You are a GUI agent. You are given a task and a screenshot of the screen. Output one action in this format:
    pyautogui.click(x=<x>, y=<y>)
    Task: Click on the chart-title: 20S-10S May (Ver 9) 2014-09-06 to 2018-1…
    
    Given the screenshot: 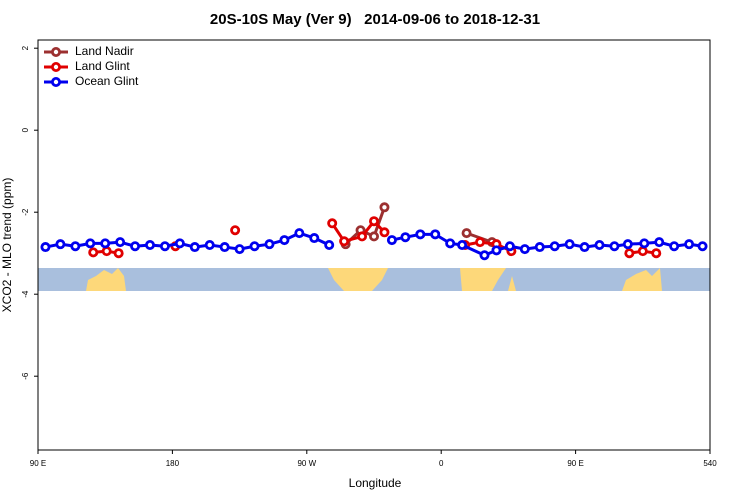 What is the action you would take?
    pyautogui.click(x=375, y=19)
    